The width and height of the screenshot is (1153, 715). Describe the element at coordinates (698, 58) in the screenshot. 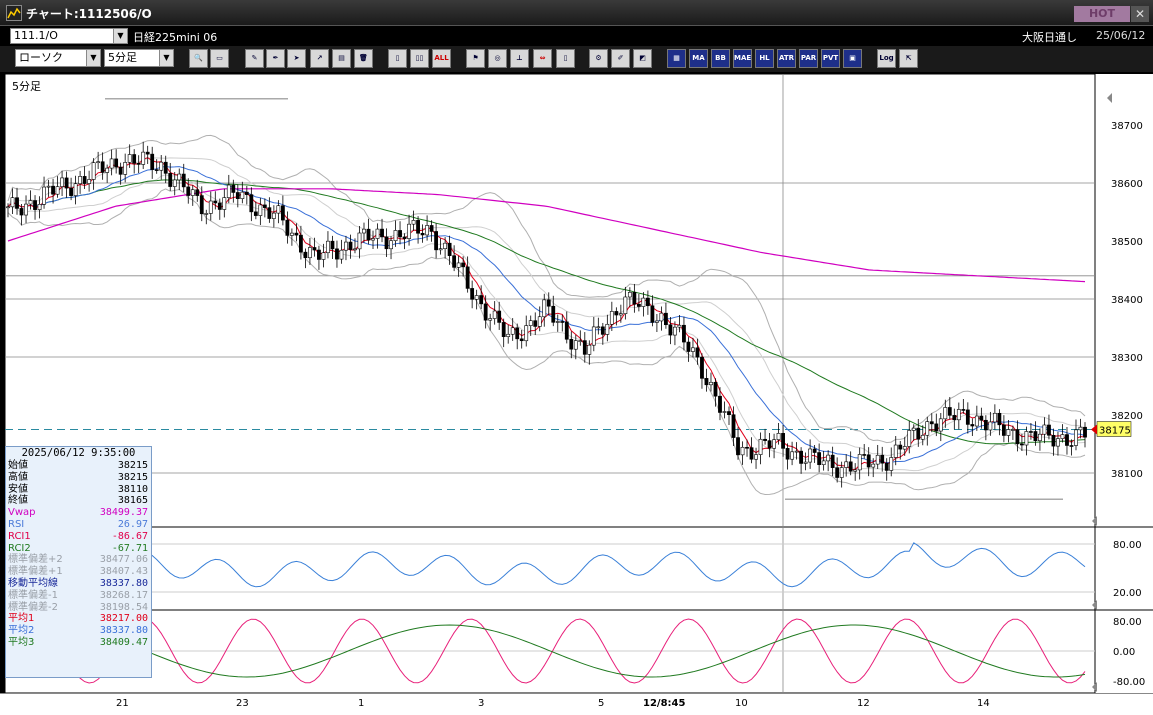

I see `ma-button: MA` at that location.